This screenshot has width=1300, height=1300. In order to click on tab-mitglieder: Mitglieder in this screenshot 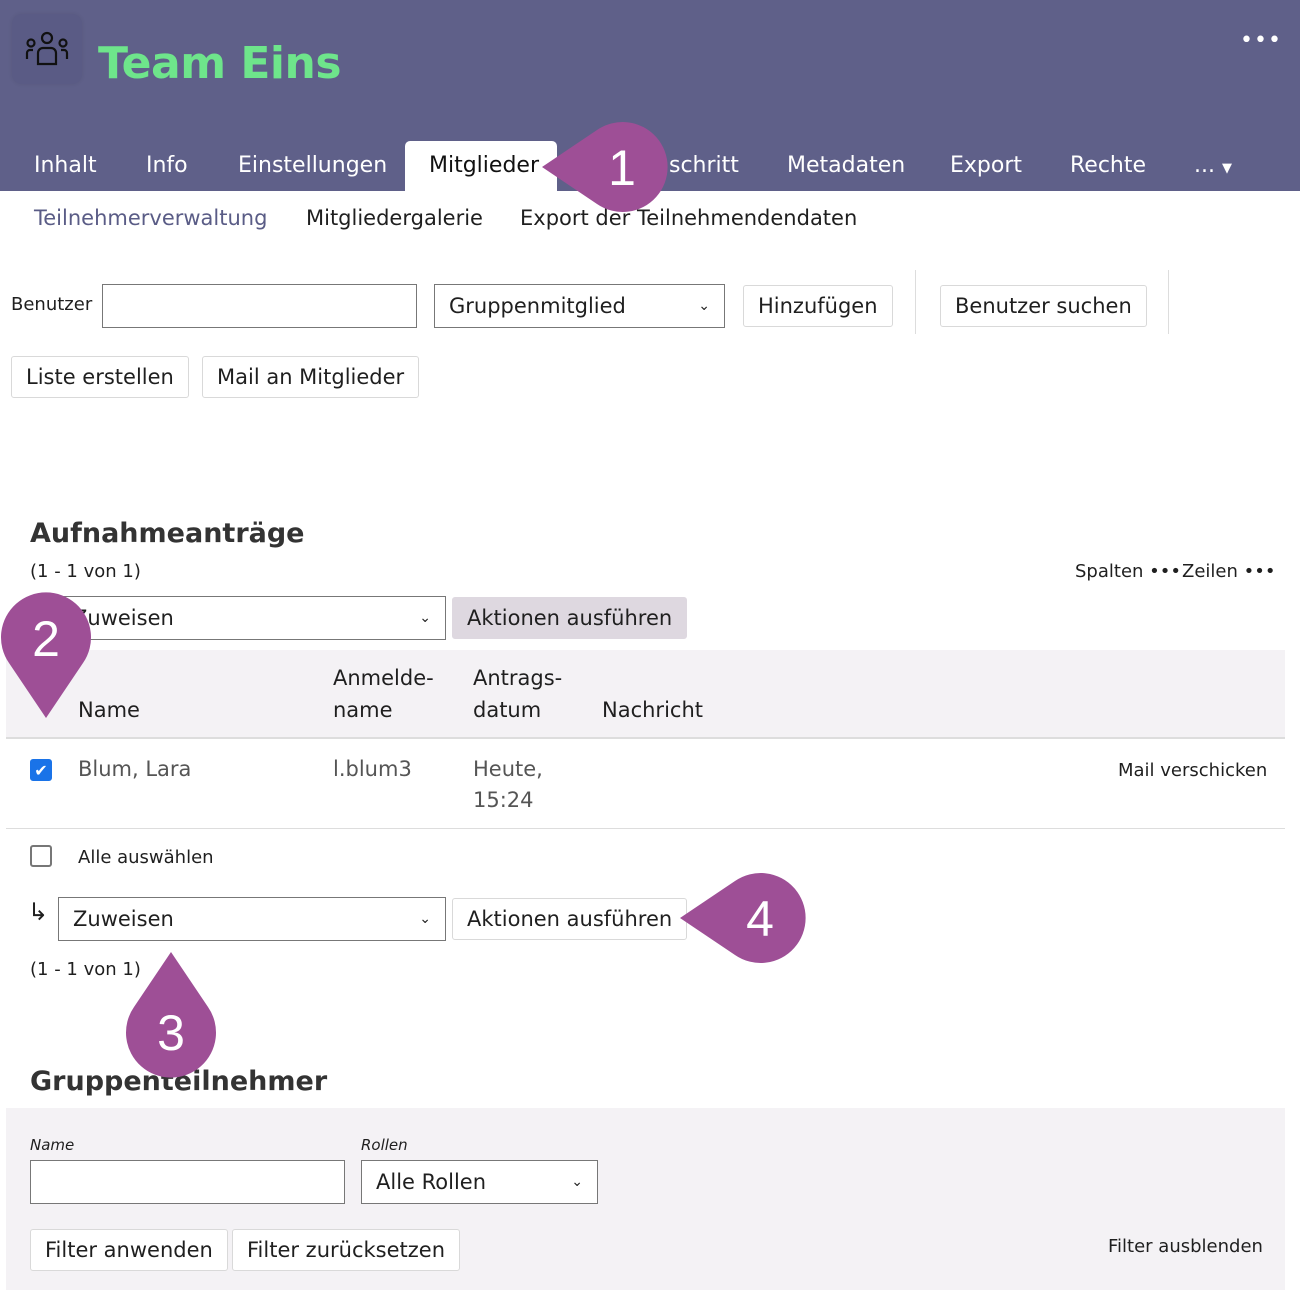, I will do `click(481, 166)`.